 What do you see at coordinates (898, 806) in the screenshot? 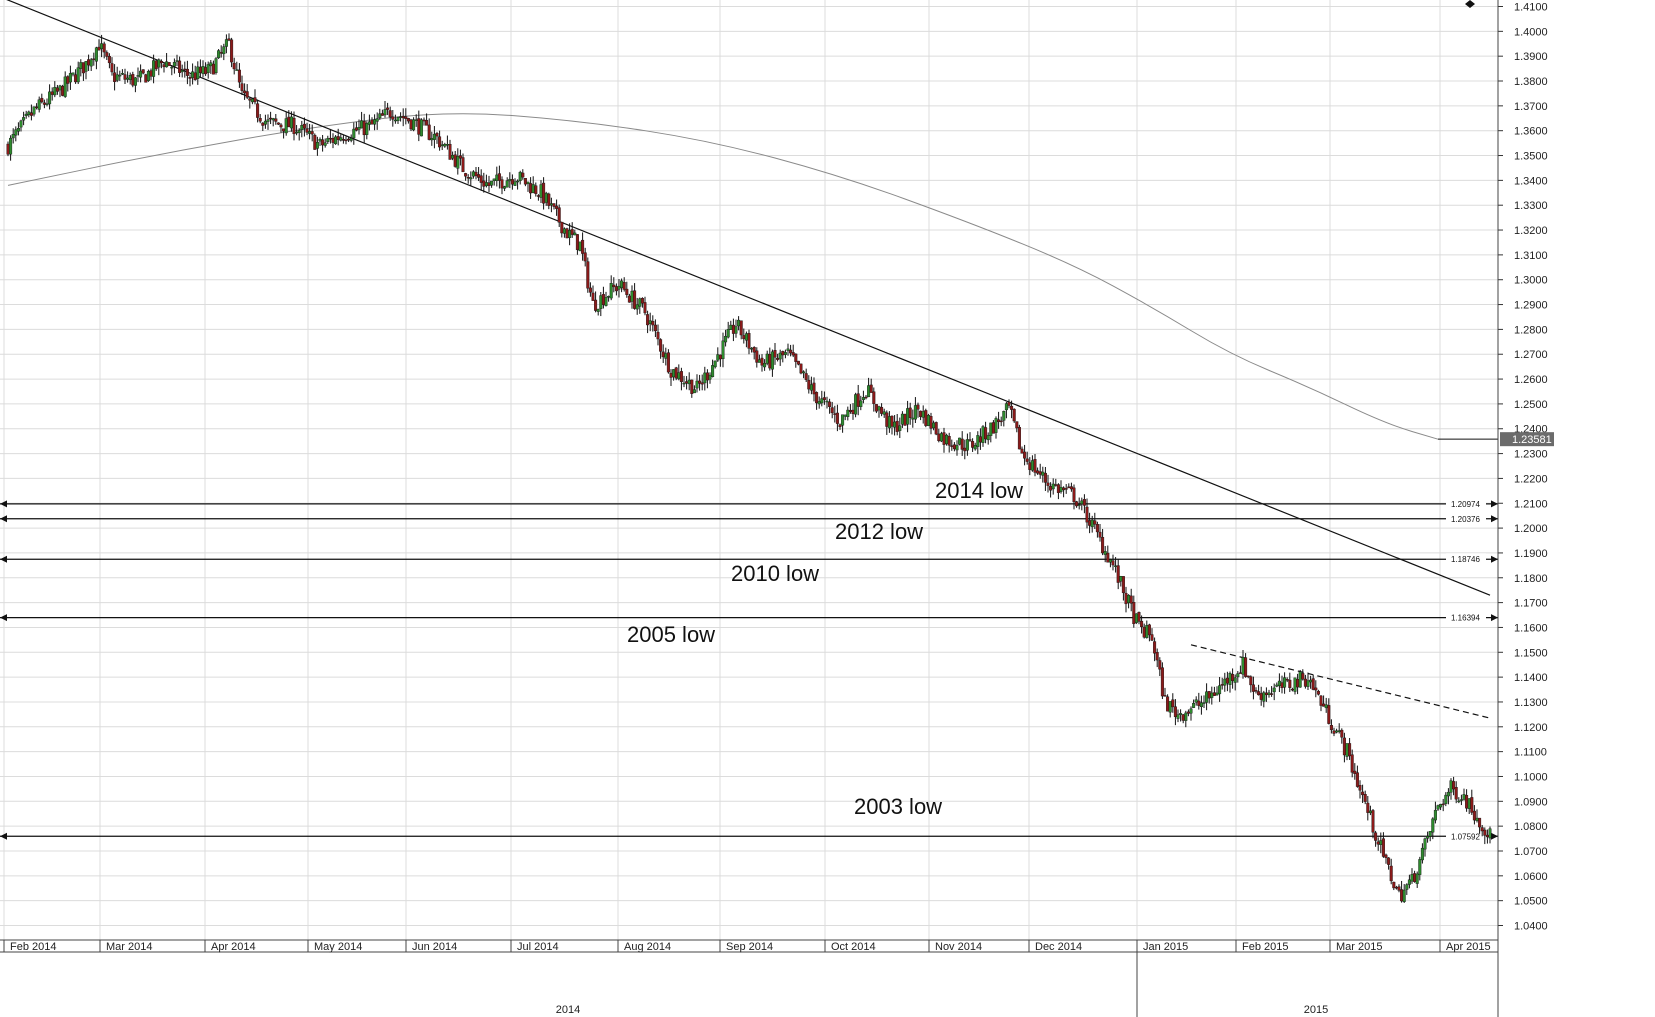
I see `level-annotation: 2003 low` at bounding box center [898, 806].